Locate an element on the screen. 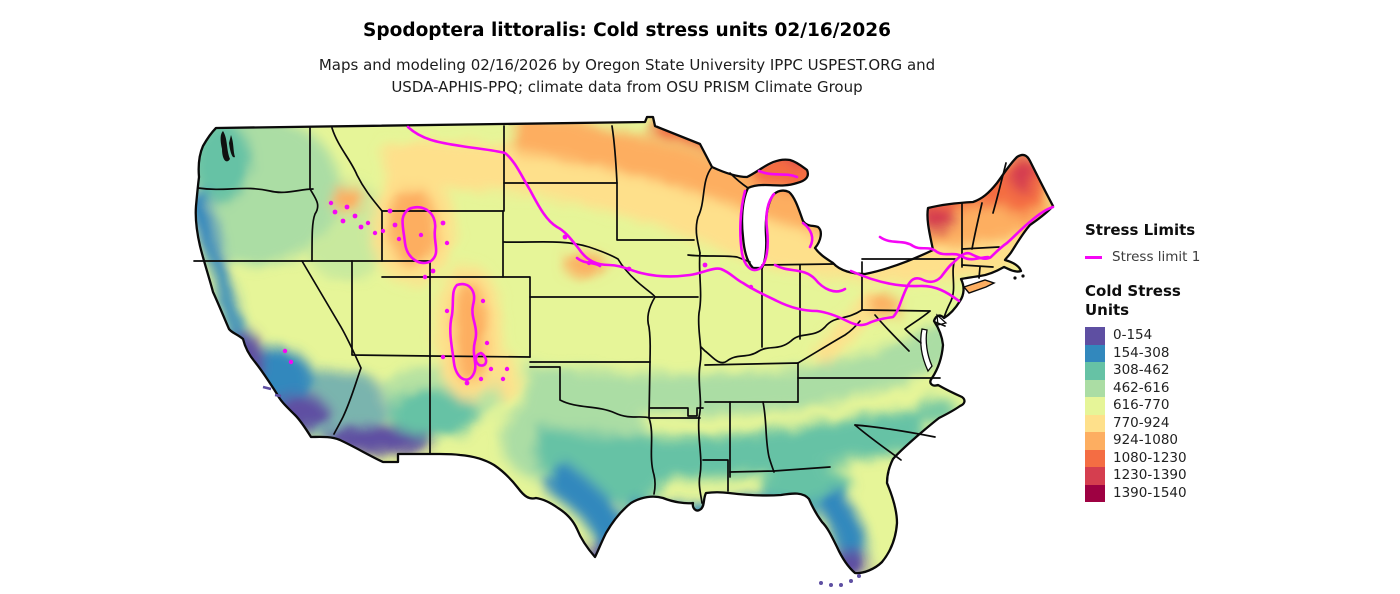 The height and width of the screenshot is (594, 1400). legend-class-label: 154-308 is located at coordinates (1141, 352).